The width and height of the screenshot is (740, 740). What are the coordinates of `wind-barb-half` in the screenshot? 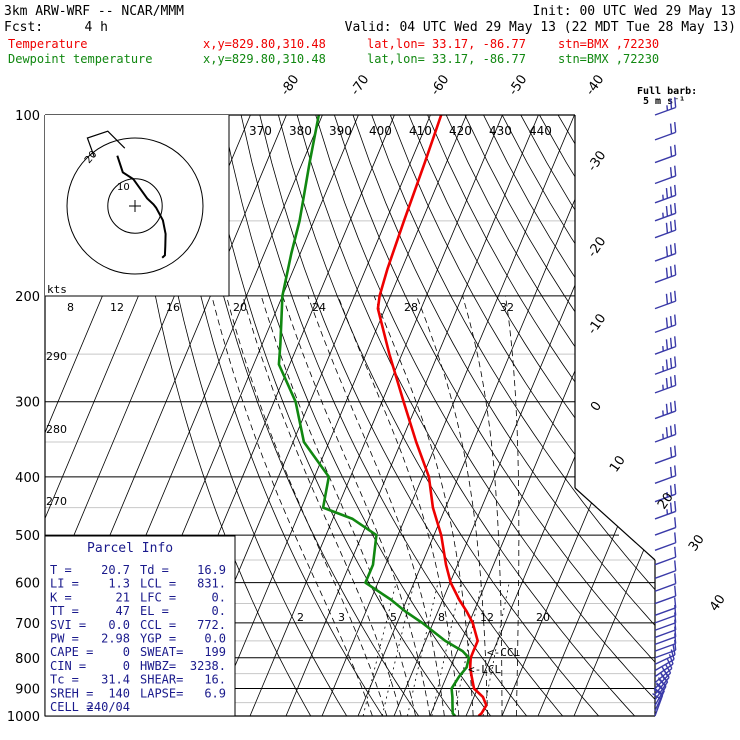 It's located at (663, 677).